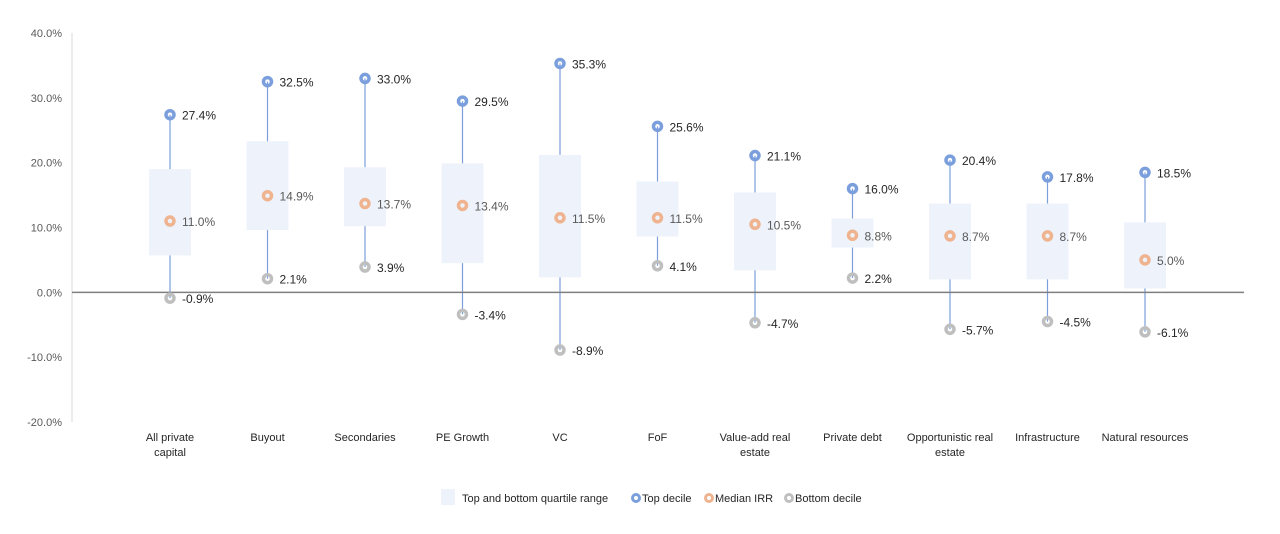 This screenshot has height=534, width=1280. What do you see at coordinates (1174, 173) in the screenshot?
I see `top-decile-label: 18.5%` at bounding box center [1174, 173].